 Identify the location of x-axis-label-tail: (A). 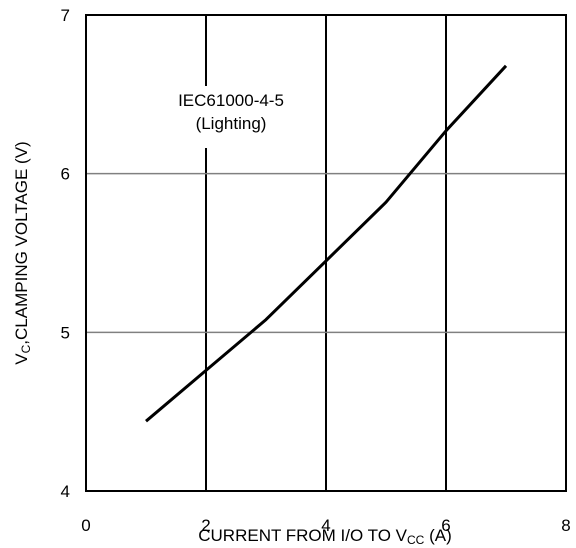
(437, 535).